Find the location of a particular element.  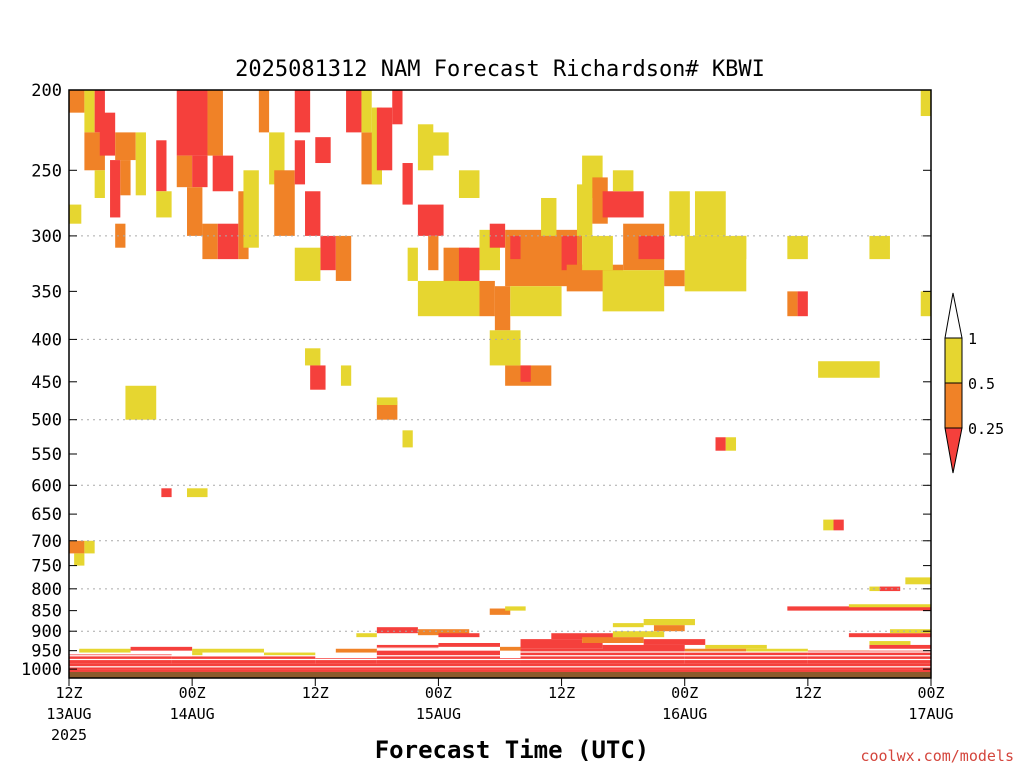

legend-label-0.25: 0.25 is located at coordinates (986, 429).